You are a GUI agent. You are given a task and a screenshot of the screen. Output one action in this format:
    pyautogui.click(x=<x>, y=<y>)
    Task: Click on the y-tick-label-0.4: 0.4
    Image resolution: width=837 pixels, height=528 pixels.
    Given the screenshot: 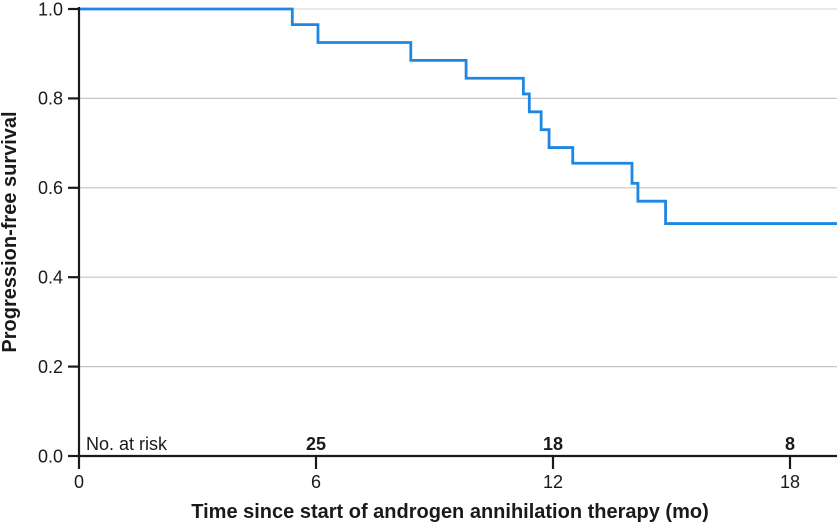 What is the action you would take?
    pyautogui.click(x=50, y=278)
    